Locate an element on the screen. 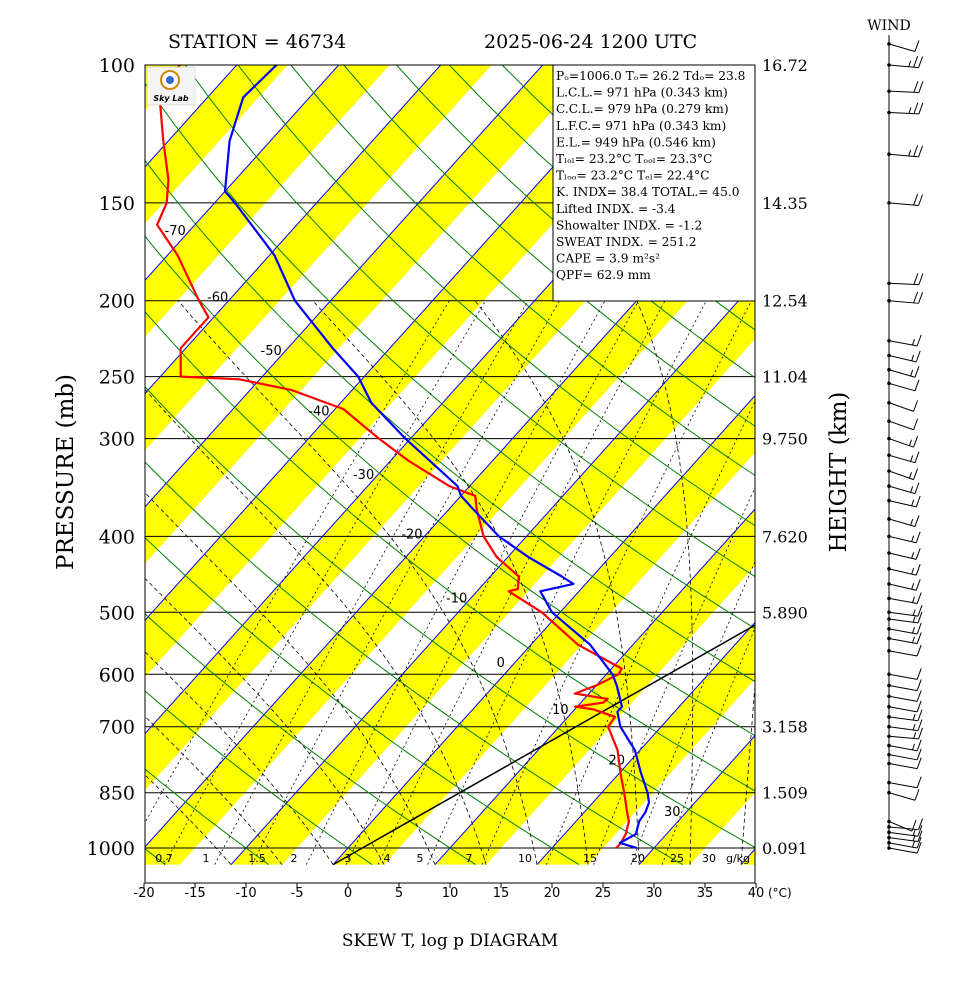 The image size is (960, 1000). x-tick-label: -5 is located at coordinates (297, 893).